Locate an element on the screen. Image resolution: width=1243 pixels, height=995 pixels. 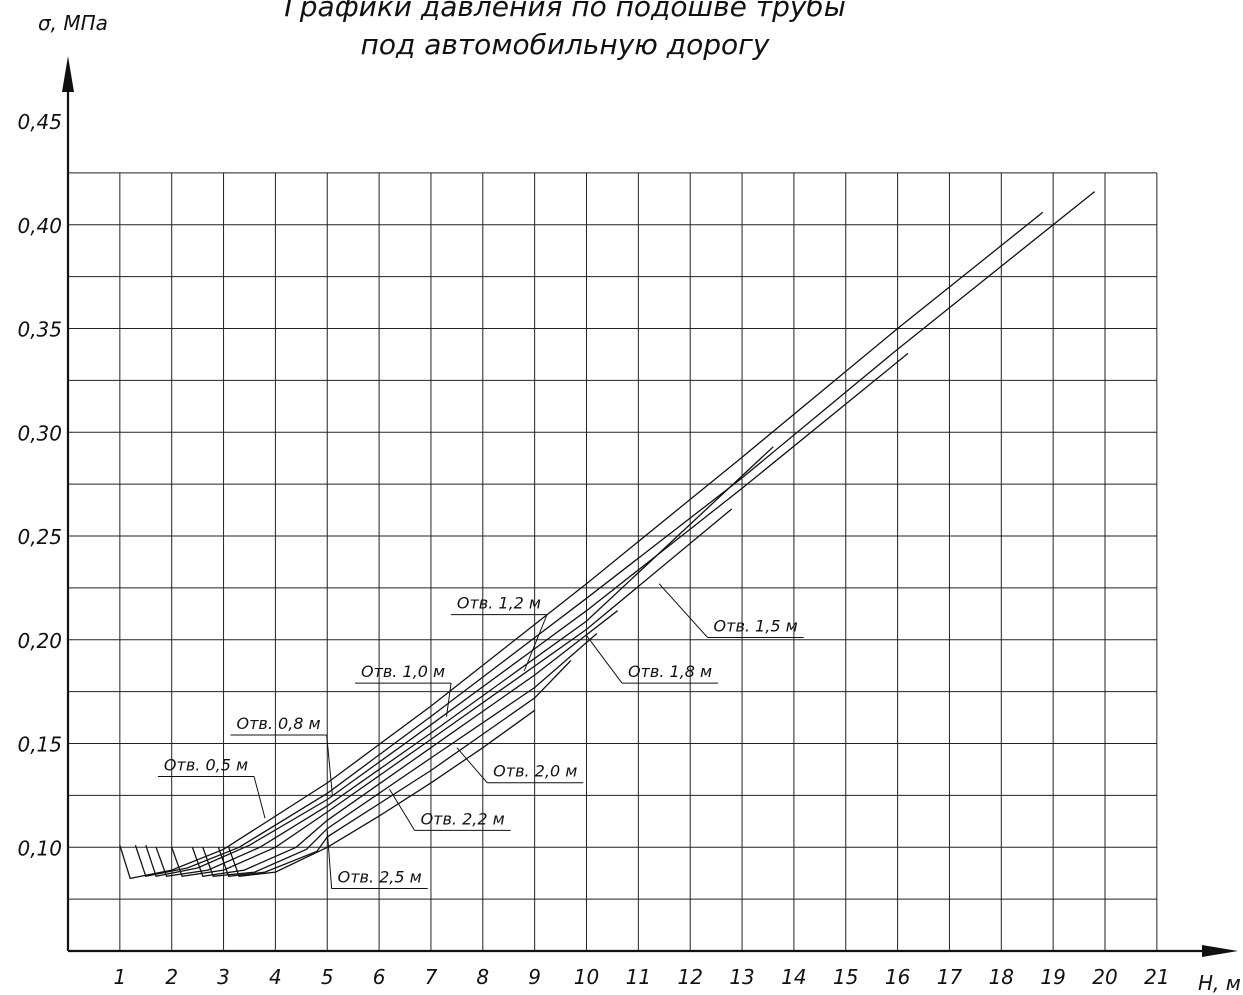
x-tick-label: 4 is located at coordinates (275, 977).